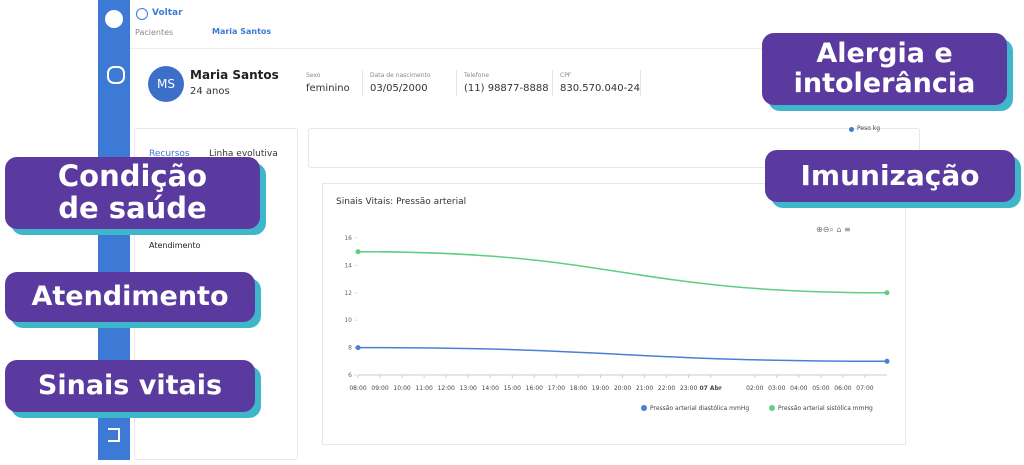  I want to click on y-tick-label: 16, so click(348, 238).